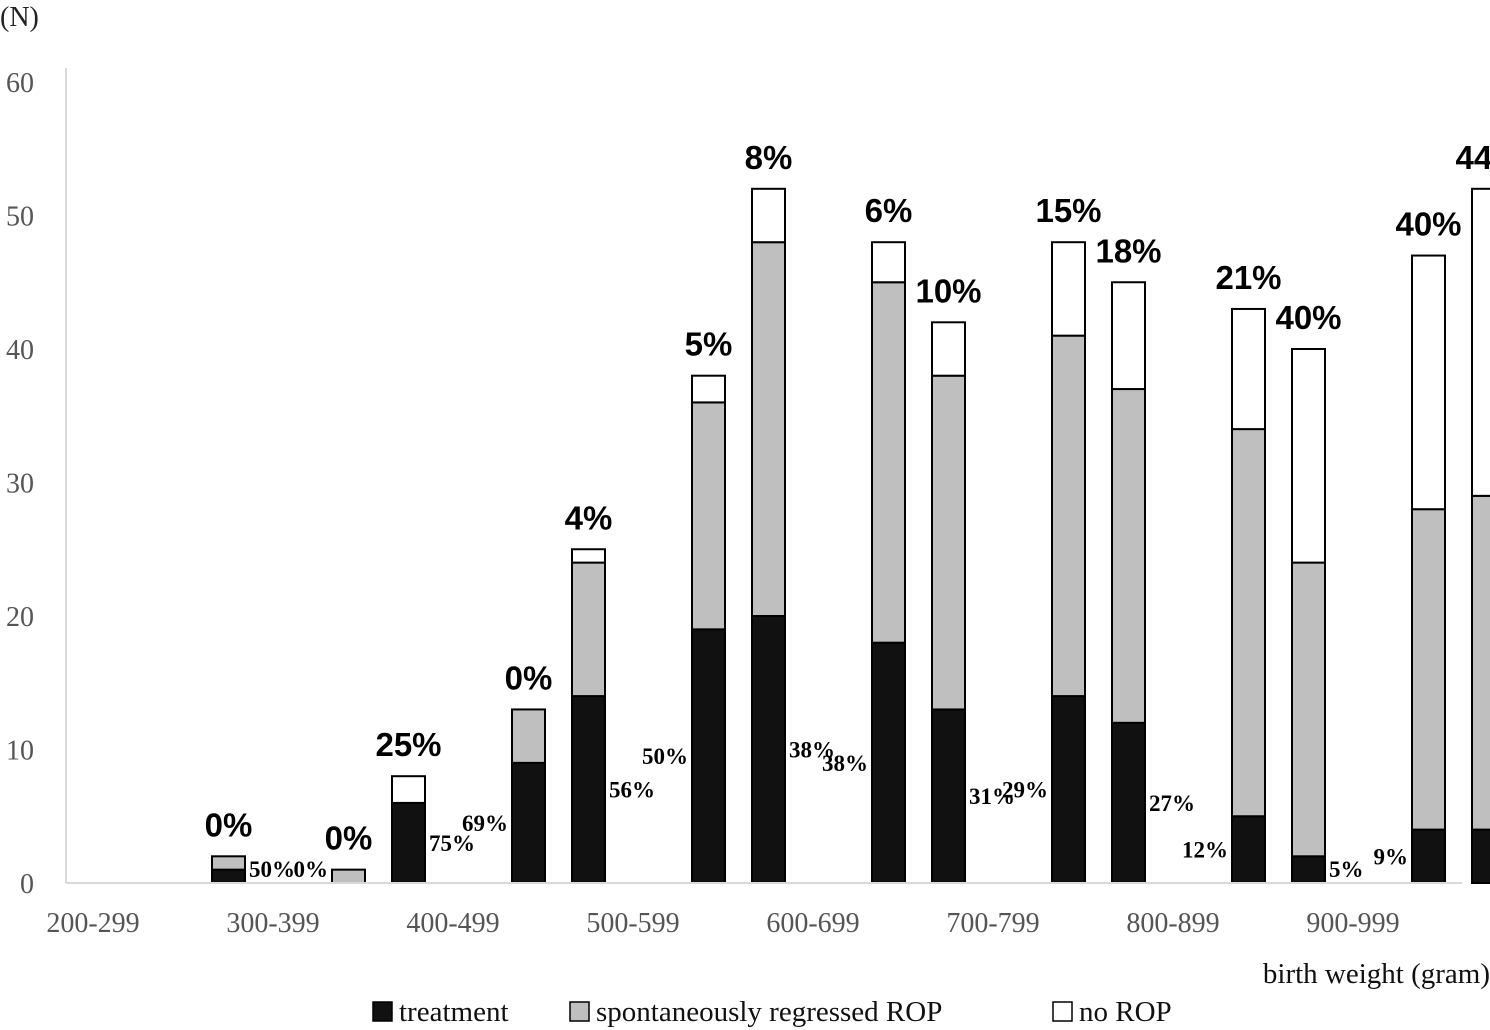 The width and height of the screenshot is (1490, 1030). I want to click on no-rop-percentage-label: 5%, so click(709, 344).